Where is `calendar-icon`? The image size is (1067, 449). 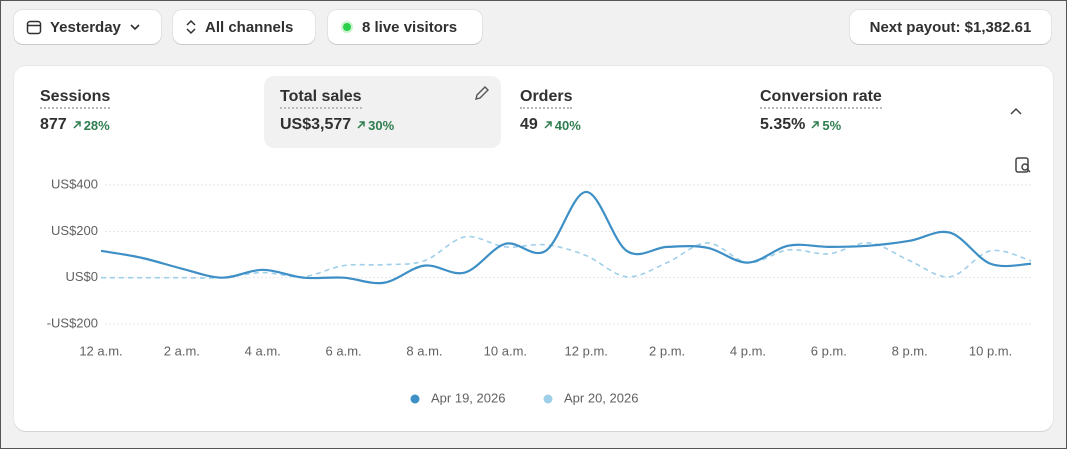 calendar-icon is located at coordinates (34, 27).